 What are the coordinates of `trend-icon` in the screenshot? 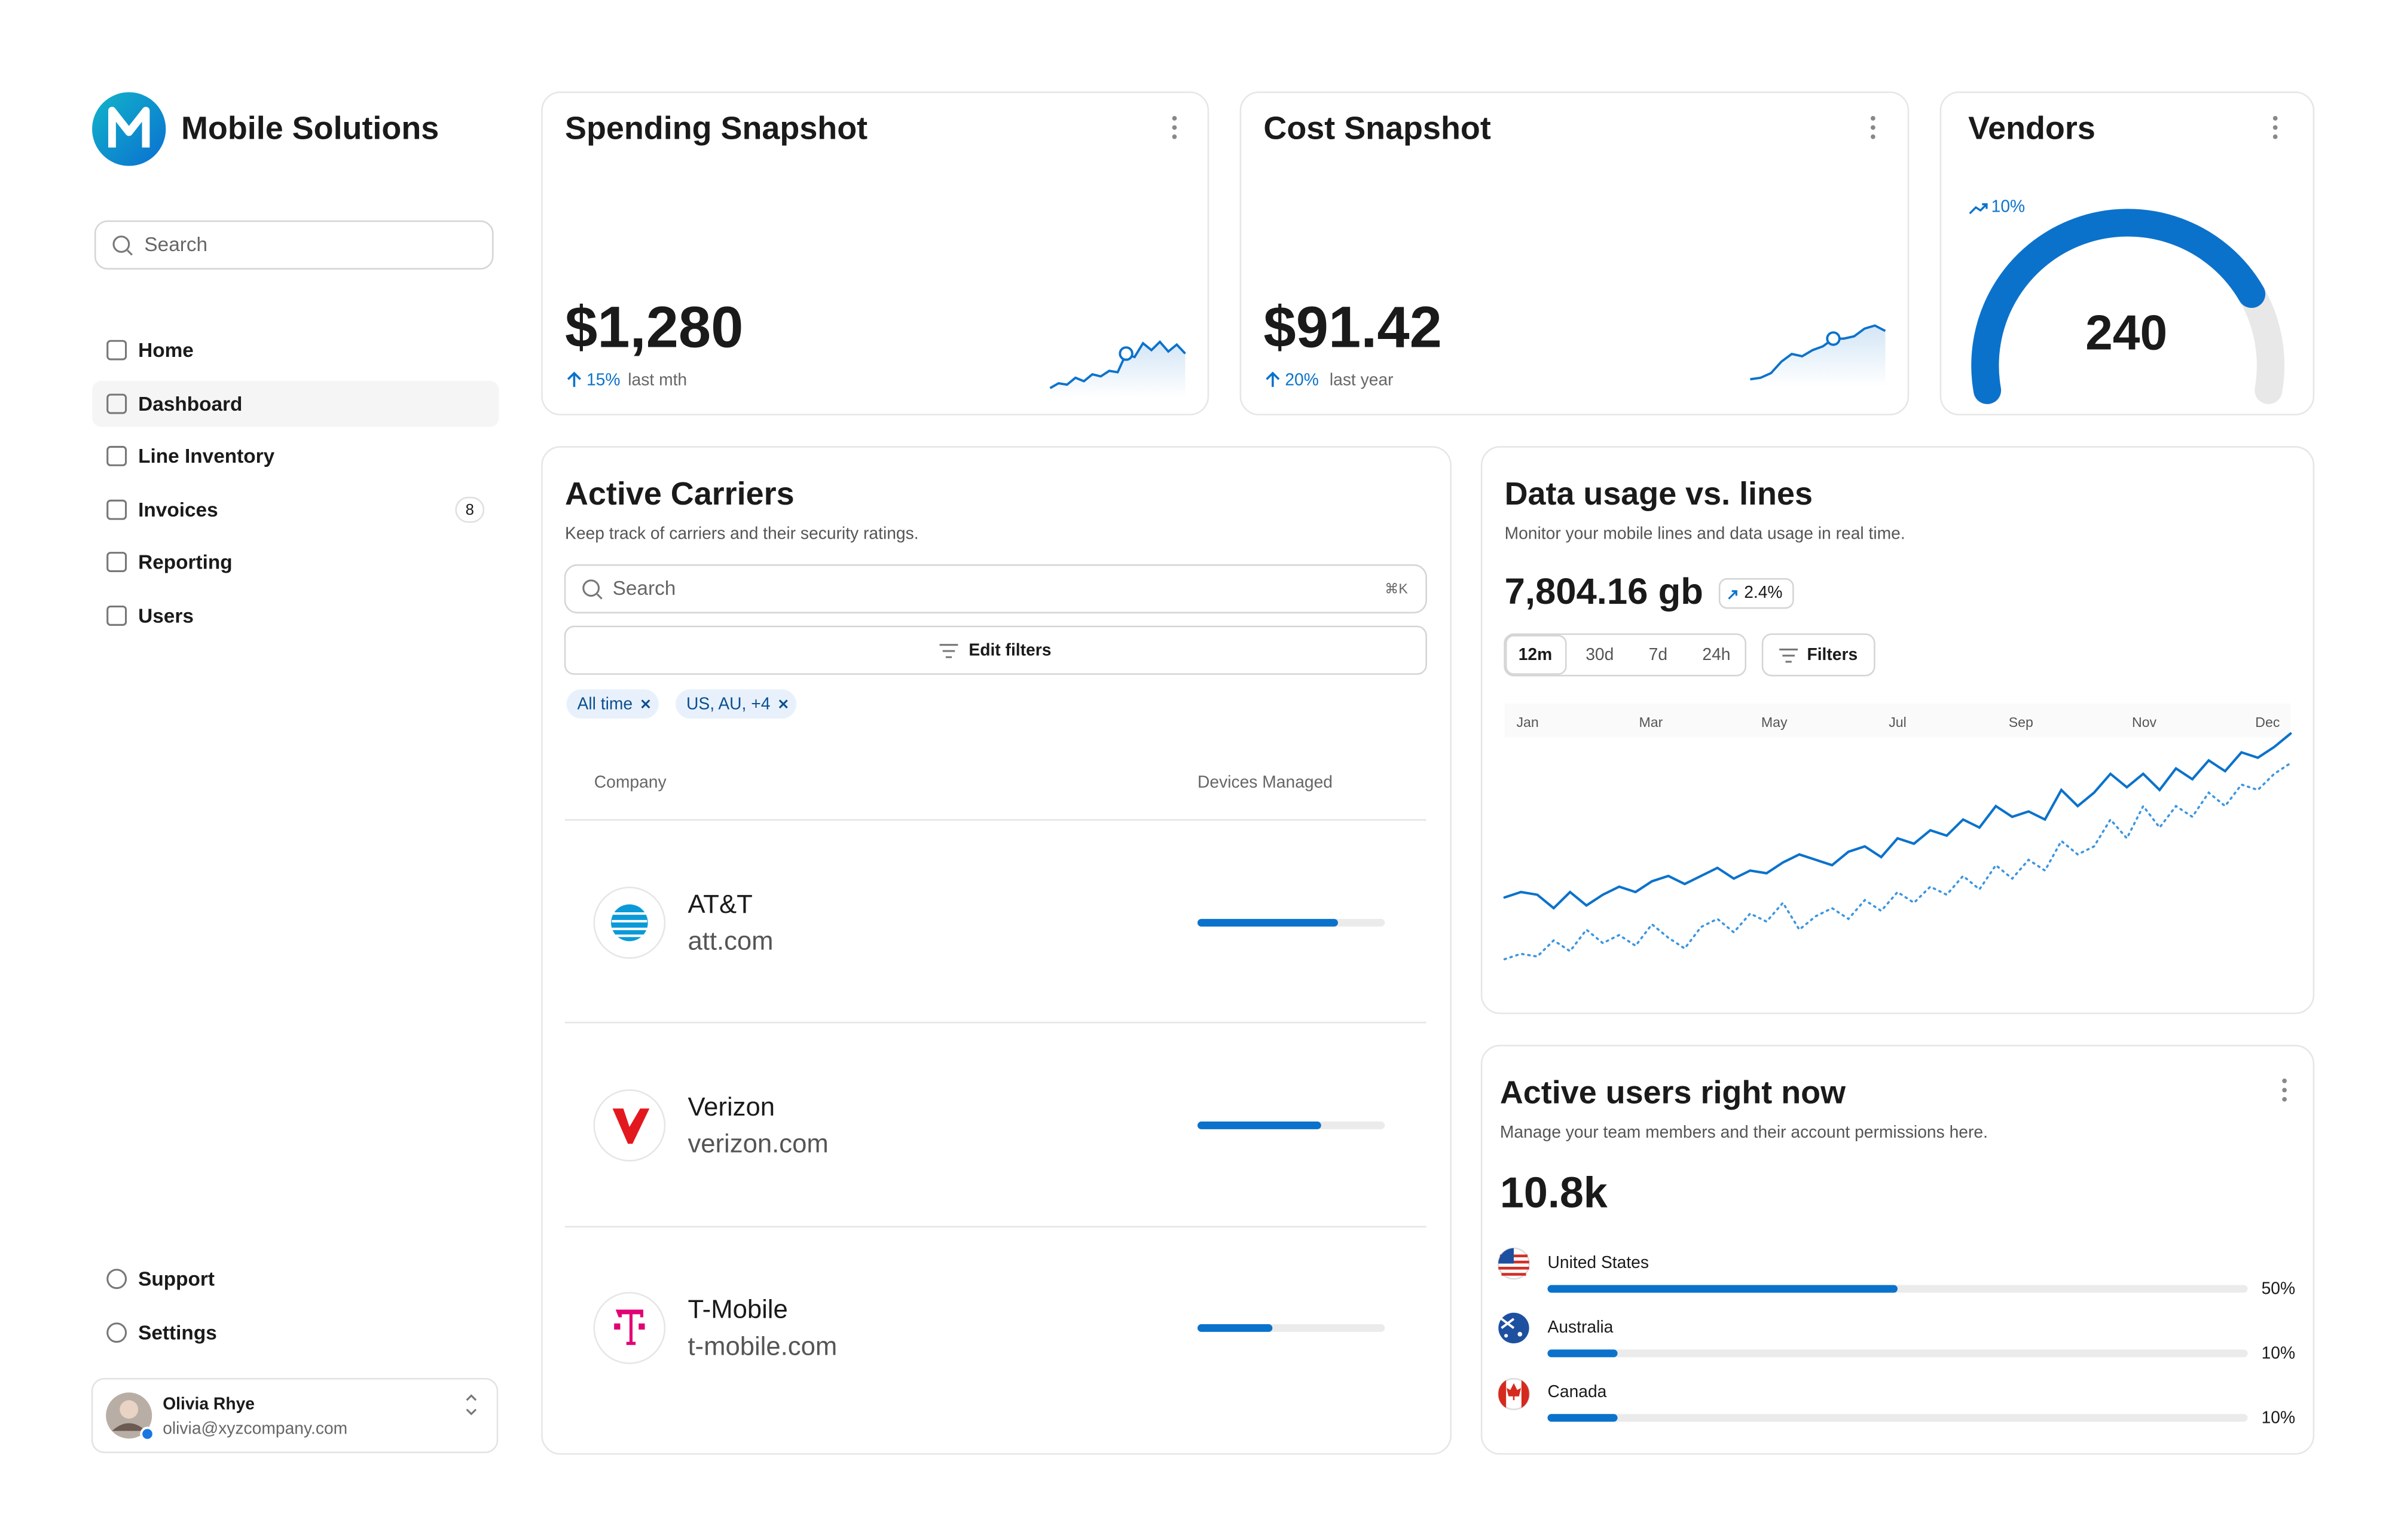 It's located at (1732, 595).